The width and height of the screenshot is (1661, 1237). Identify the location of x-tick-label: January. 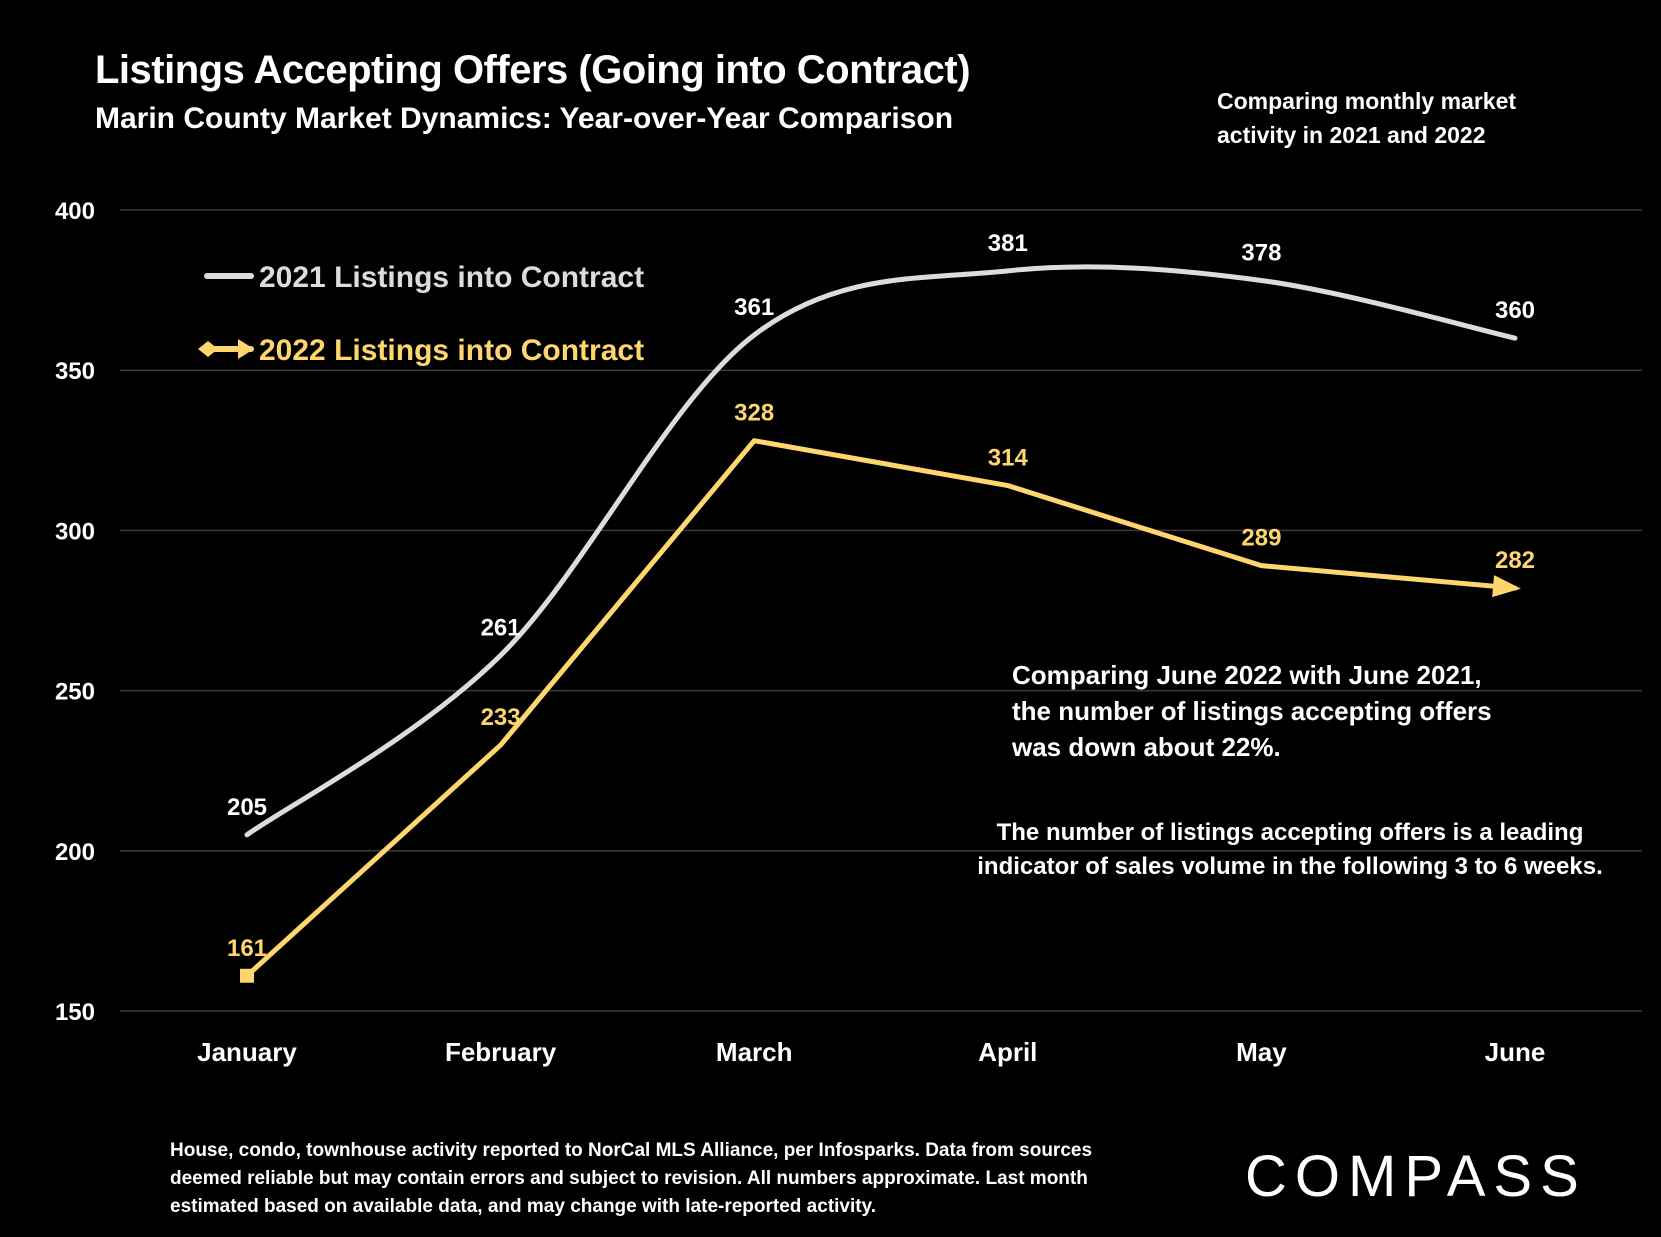
(247, 1052).